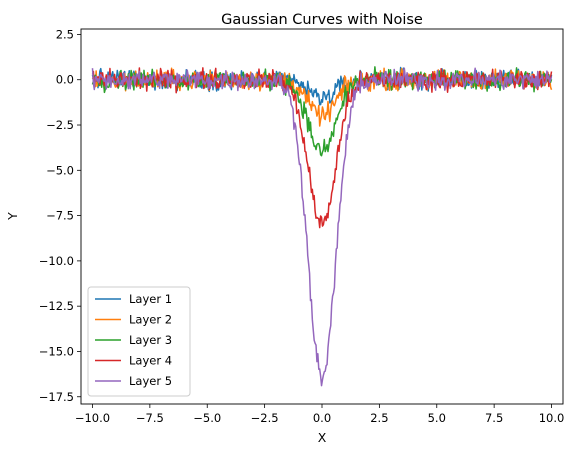 The image size is (587, 455). What do you see at coordinates (150, 381) in the screenshot?
I see `legend-label: Layer 5` at bounding box center [150, 381].